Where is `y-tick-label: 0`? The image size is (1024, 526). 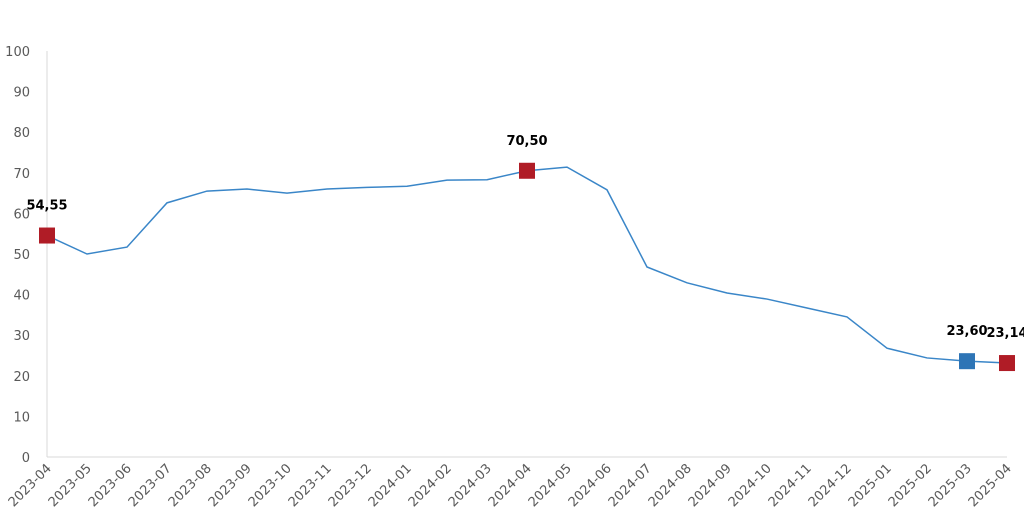 y-tick-label: 0 is located at coordinates (26, 458).